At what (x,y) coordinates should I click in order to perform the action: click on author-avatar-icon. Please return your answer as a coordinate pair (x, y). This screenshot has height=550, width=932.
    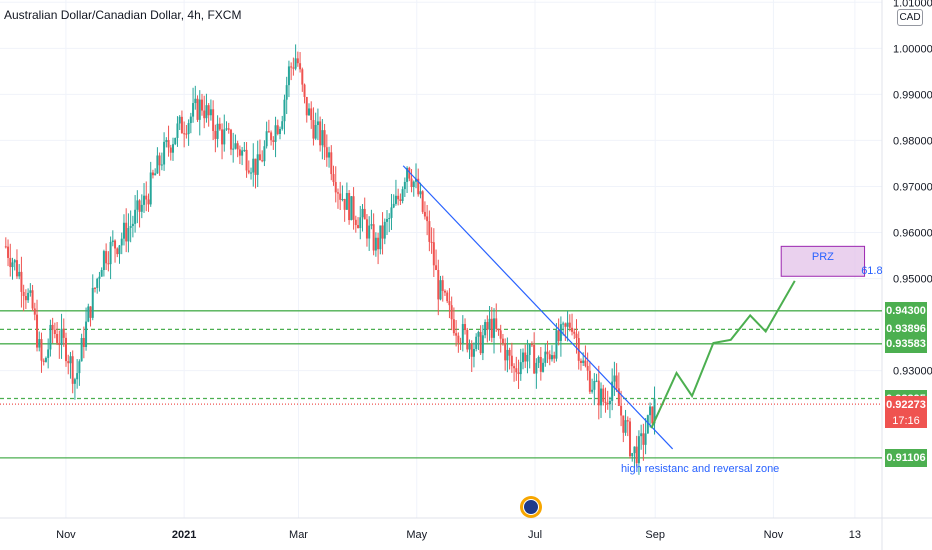
    Looking at the image, I should click on (531, 507).